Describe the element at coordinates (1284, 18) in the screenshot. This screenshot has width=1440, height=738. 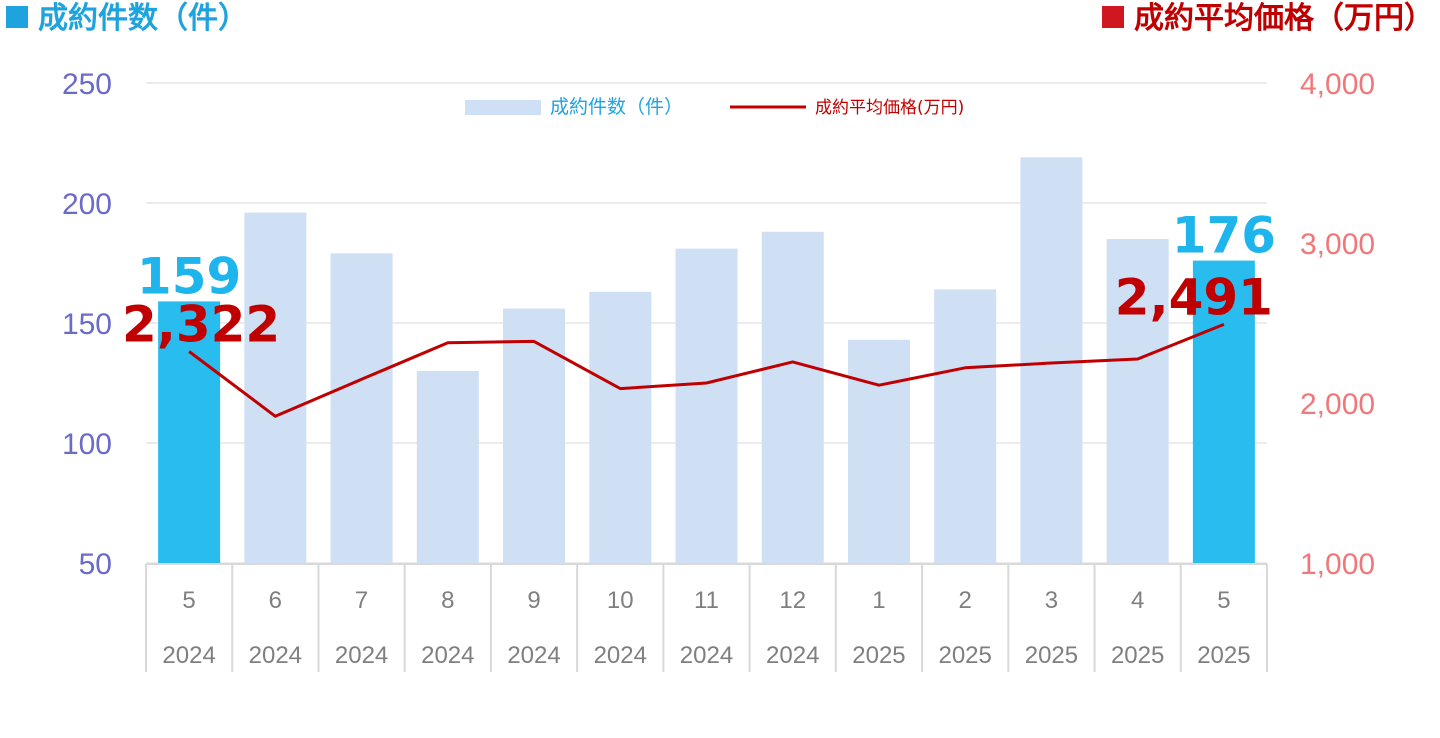
I see `right-axis-title: 成約平均価格（万円）` at that location.